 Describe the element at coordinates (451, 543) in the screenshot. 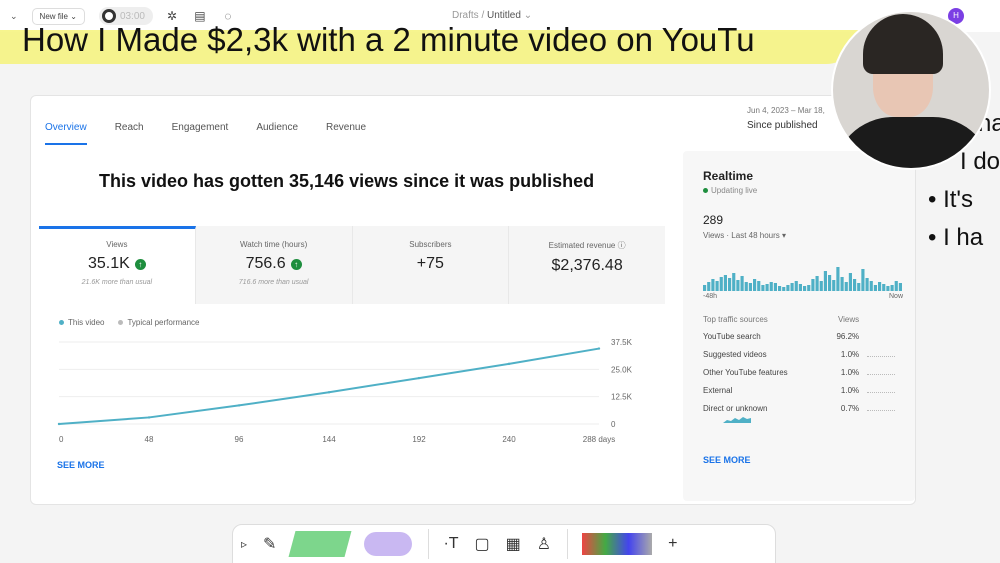

I see `text-icon: ·T` at that location.